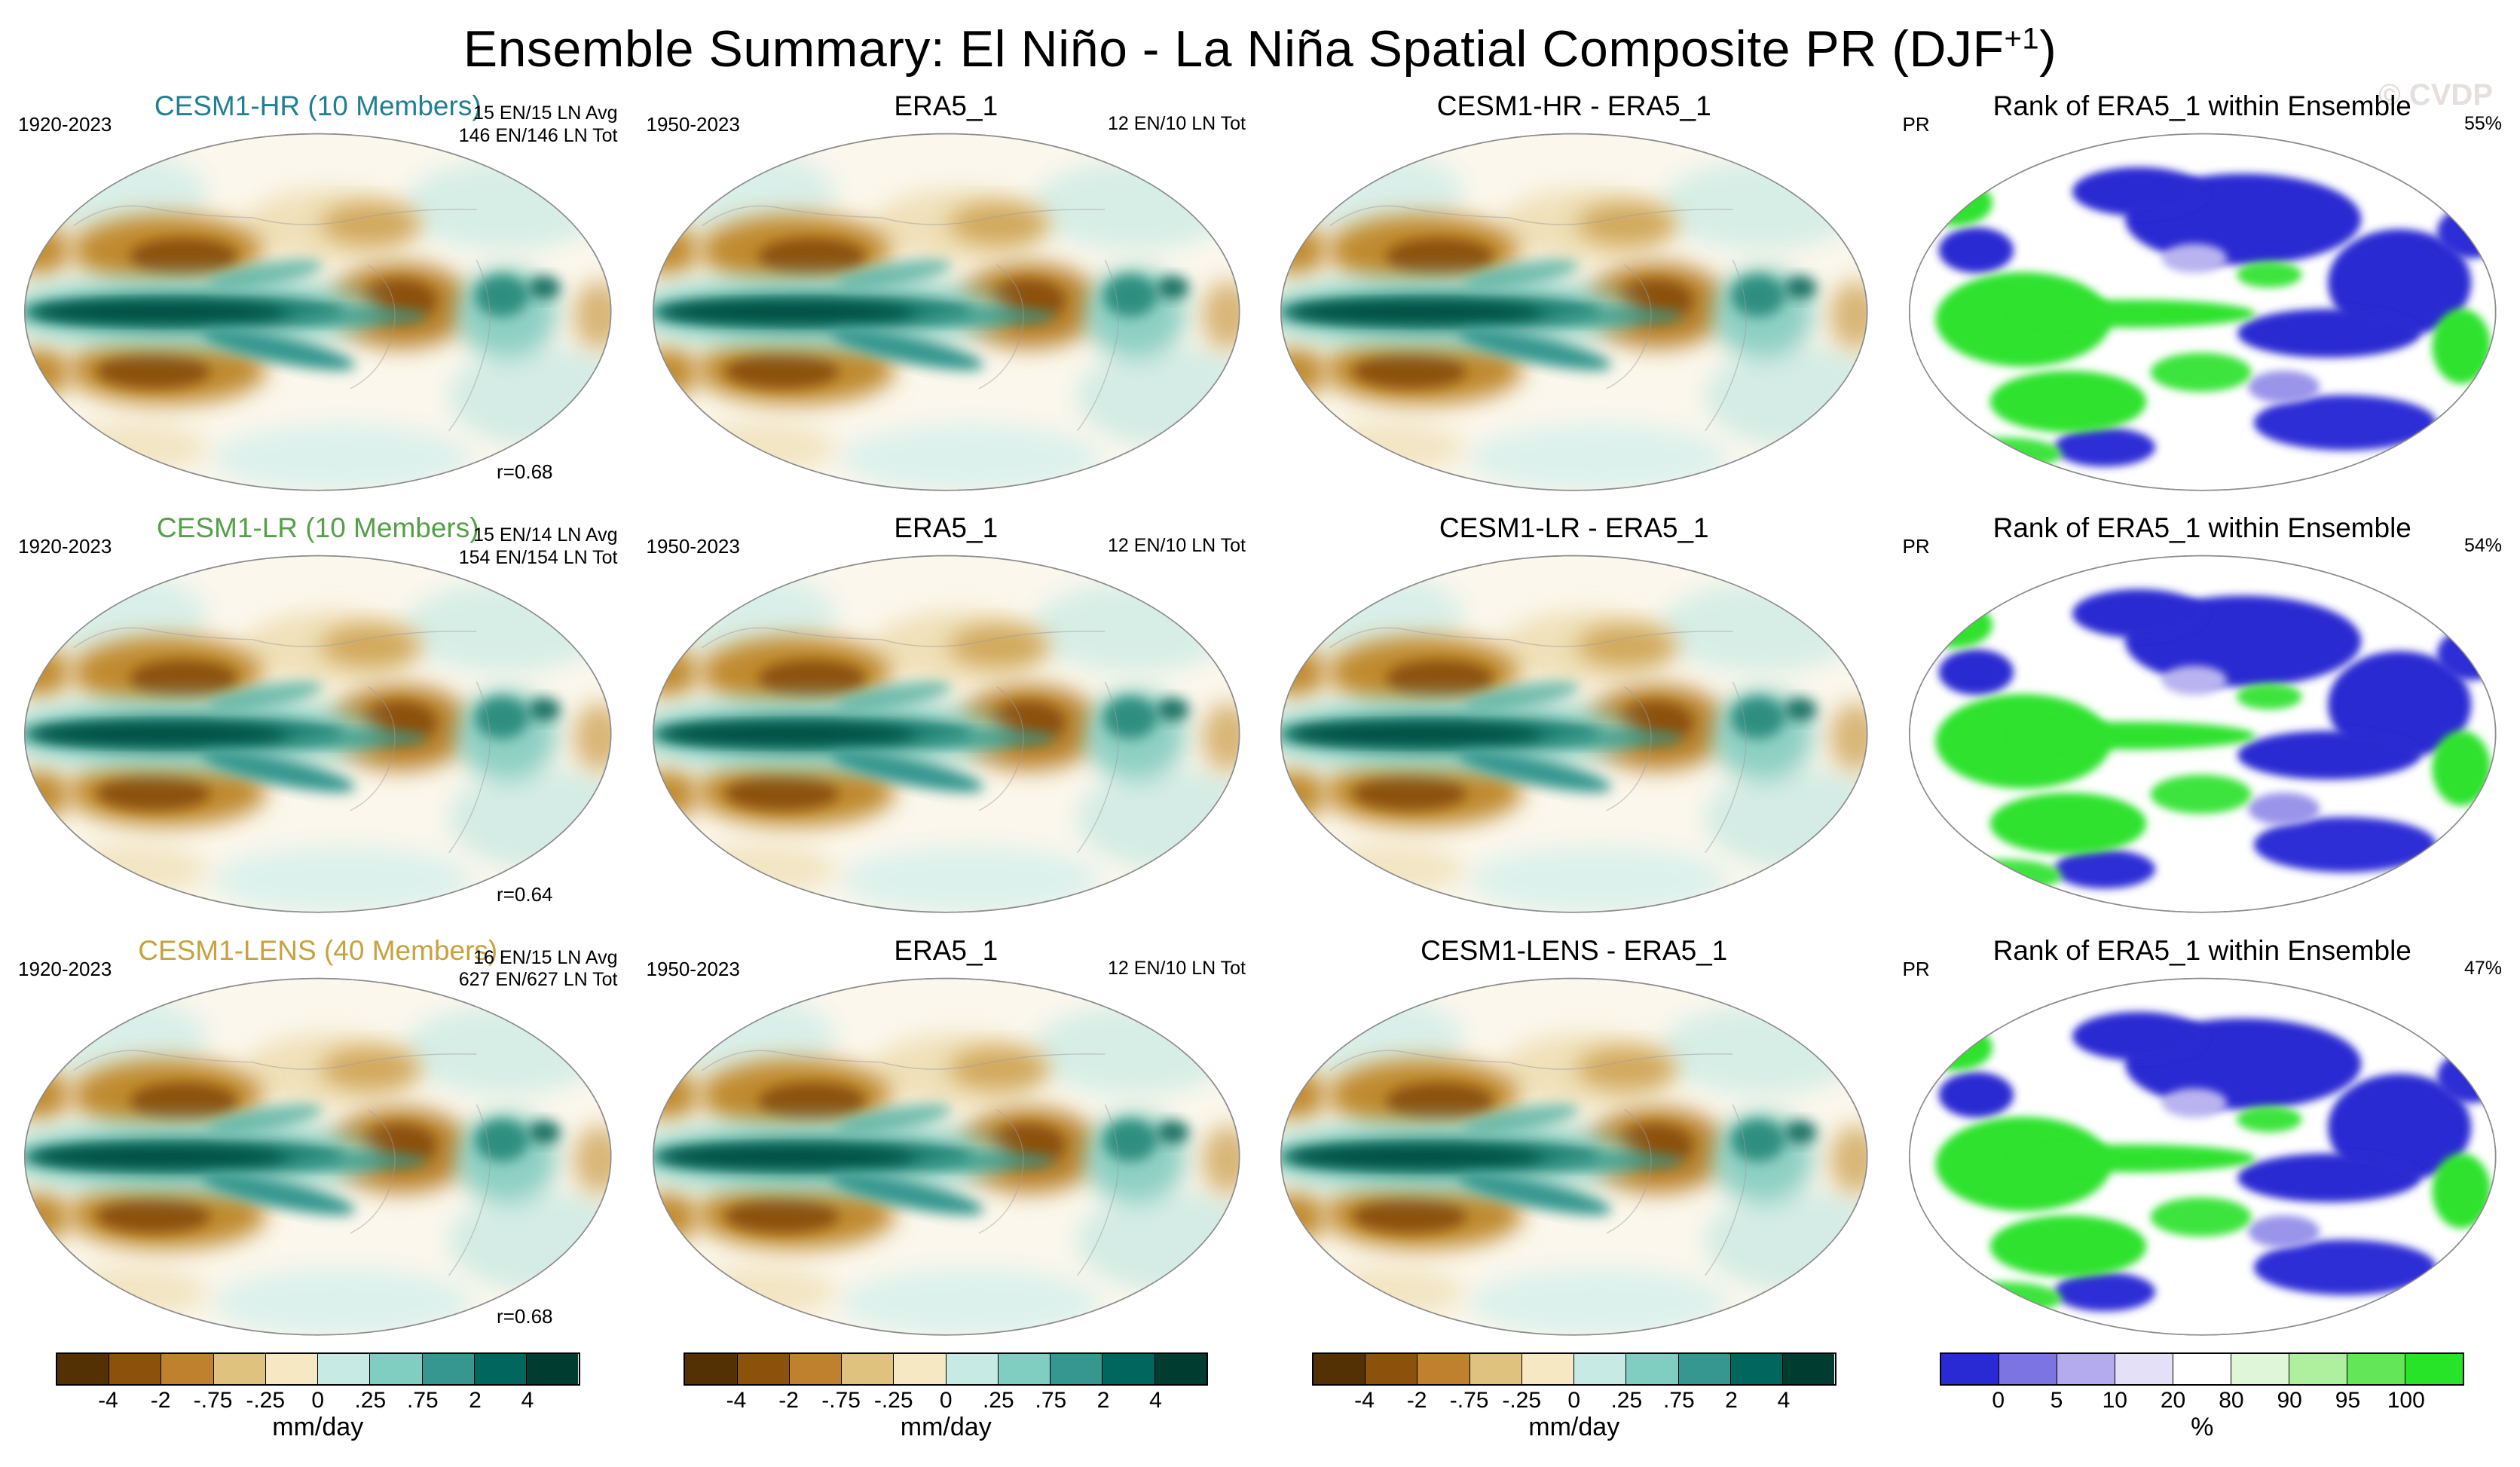 Image resolution: width=2520 pixels, height=1467 pixels. I want to click on composite-stats: 15 EN/15 LN Avg 146 EN/146 LN Tot, so click(538, 124).